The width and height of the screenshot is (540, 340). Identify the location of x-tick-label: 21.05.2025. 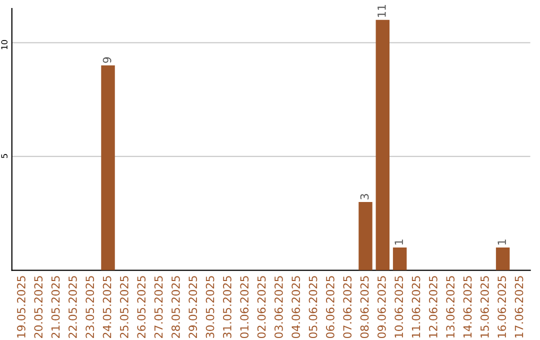
(55, 307).